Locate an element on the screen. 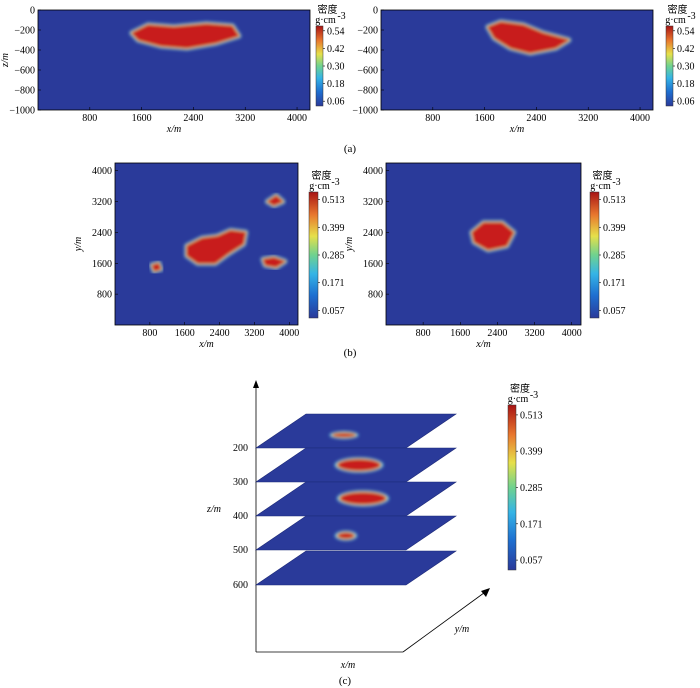 Image resolution: width=700 pixels, height=688 pixels. colorbar-tick-label: 0.42 is located at coordinates (686, 49).